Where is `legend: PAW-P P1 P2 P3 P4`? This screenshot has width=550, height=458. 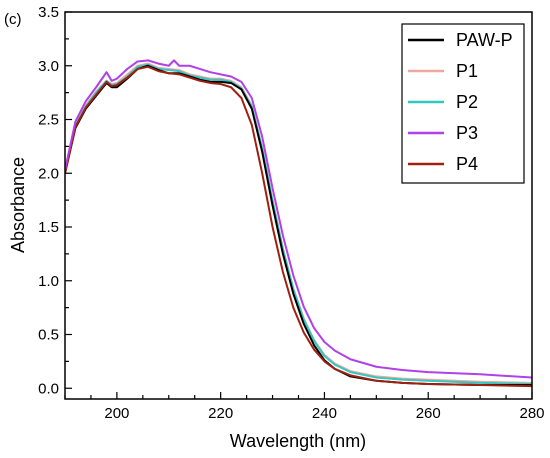 legend: PAW-P P1 P2 P3 P4 is located at coordinates (463, 103).